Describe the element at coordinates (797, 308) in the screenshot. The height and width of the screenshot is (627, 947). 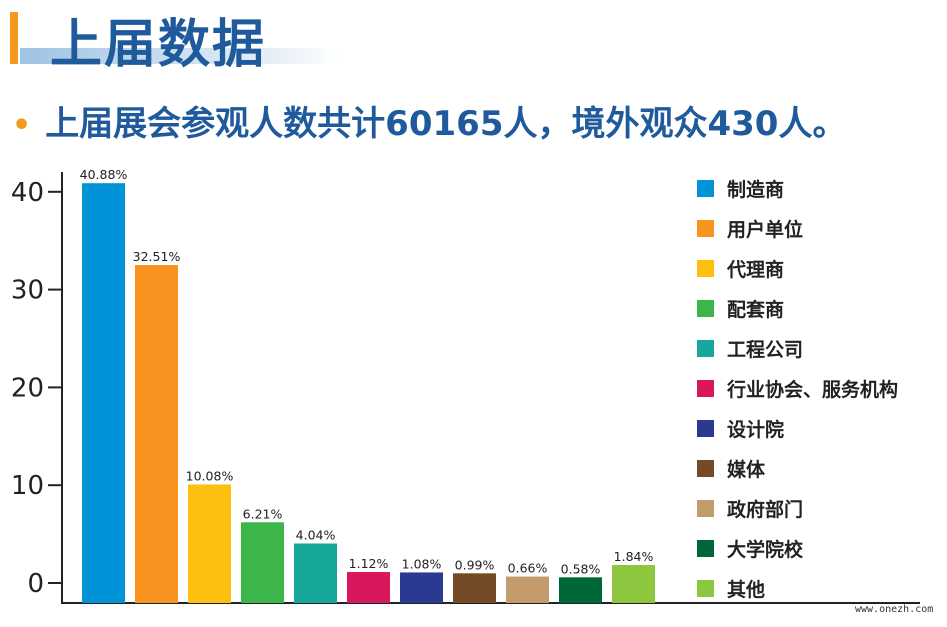
I see `legend-item: 配套商` at that location.